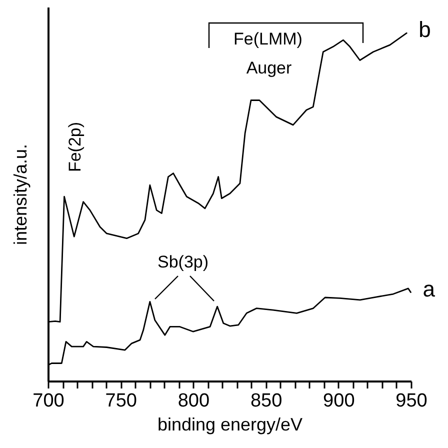 The width and height of the screenshot is (448, 448). I want to click on x-tick-label: 950, so click(412, 401).